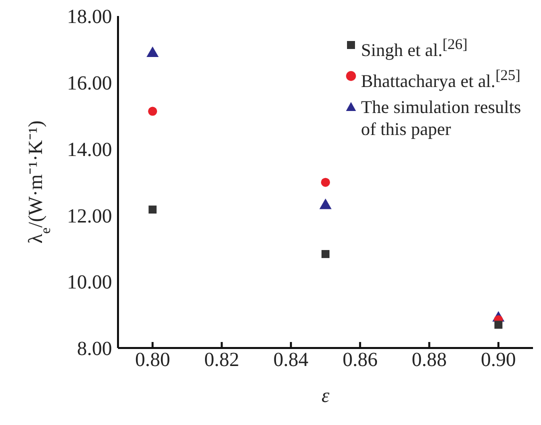  Describe the element at coordinates (89, 149) in the screenshot. I see `y-tick-label: 14.00` at that location.